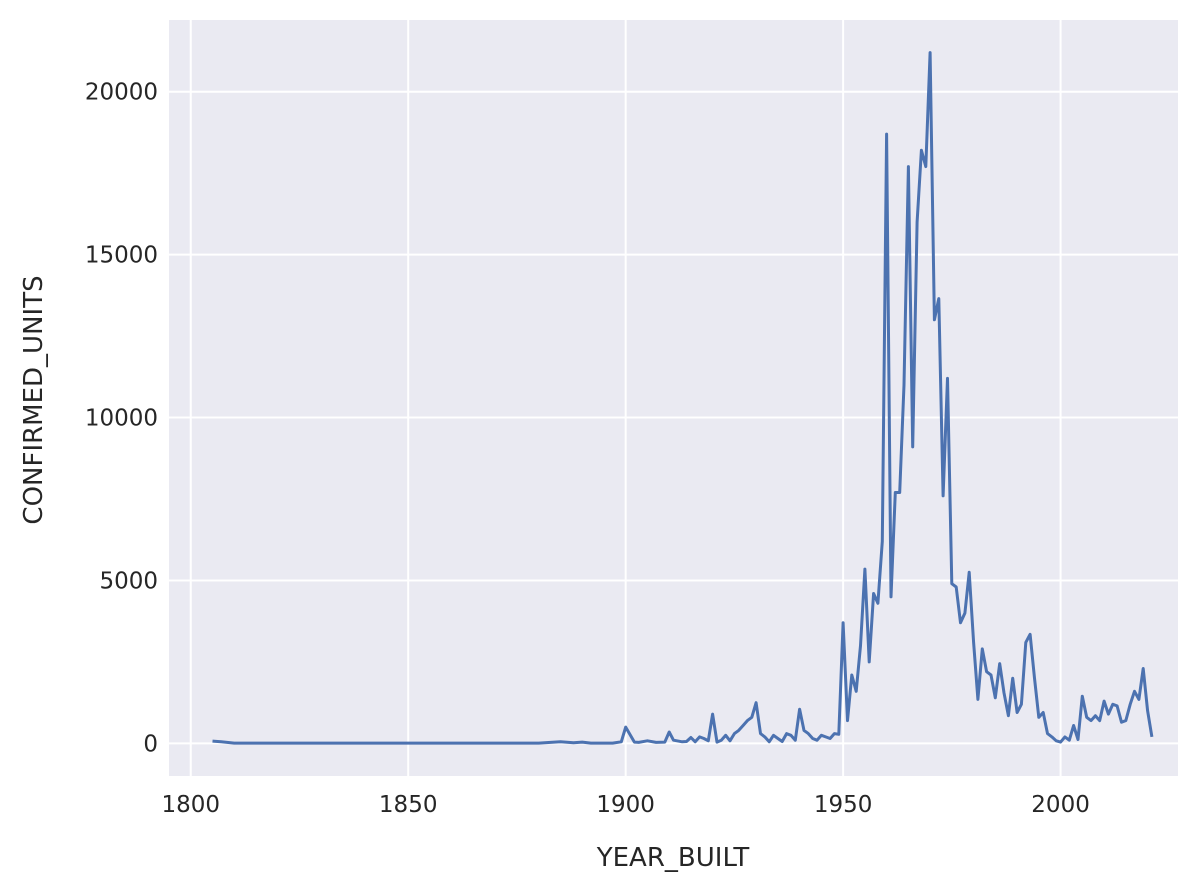  I want to click on y-axis-label: CONFIRMED_UNITS, so click(34, 399).